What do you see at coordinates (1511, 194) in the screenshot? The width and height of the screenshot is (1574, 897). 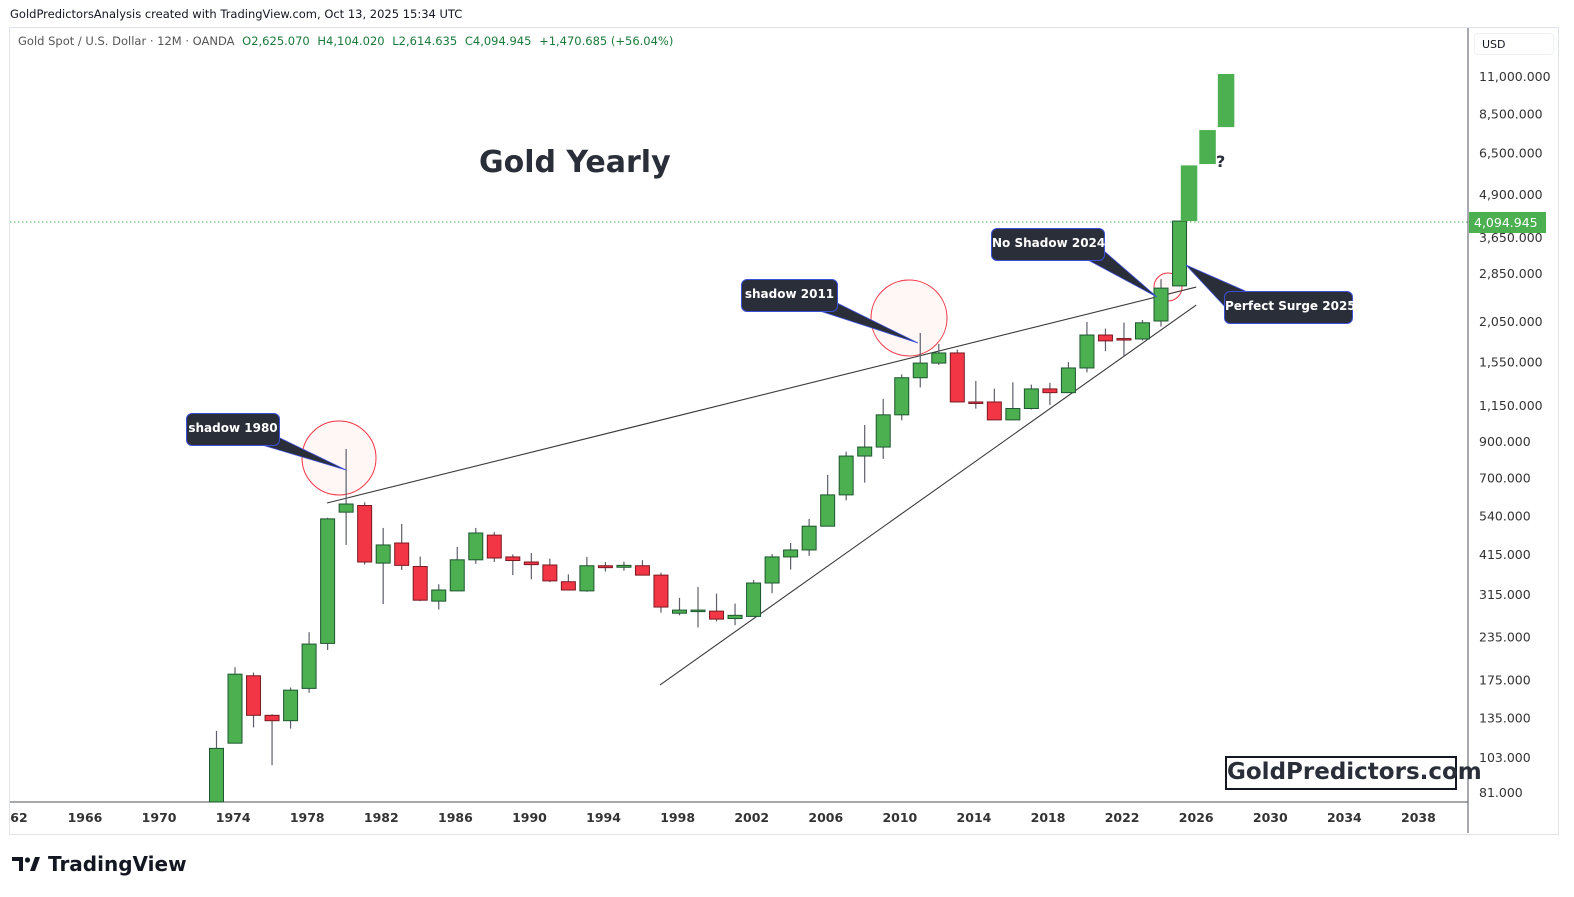 I see `y-tick-label: 4,900.000` at bounding box center [1511, 194].